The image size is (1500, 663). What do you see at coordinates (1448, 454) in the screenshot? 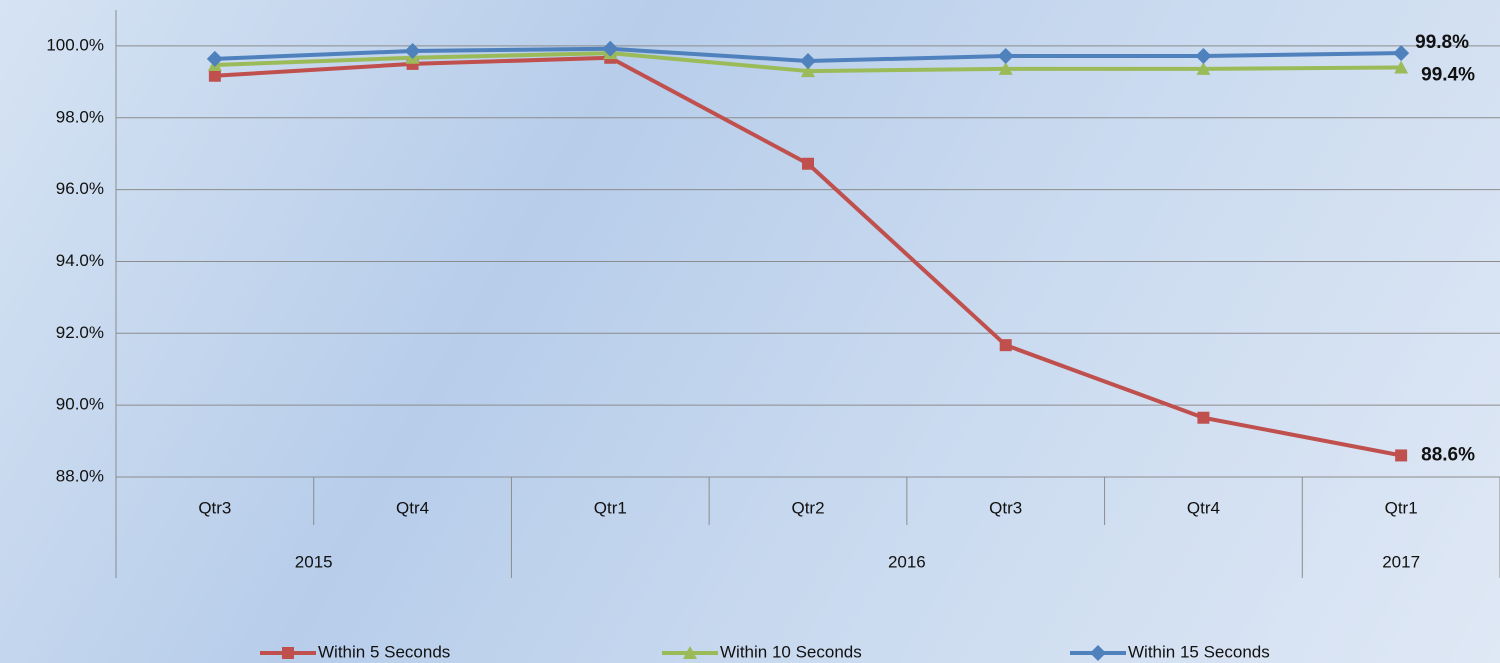
I see `data-label: 88.6%` at bounding box center [1448, 454].